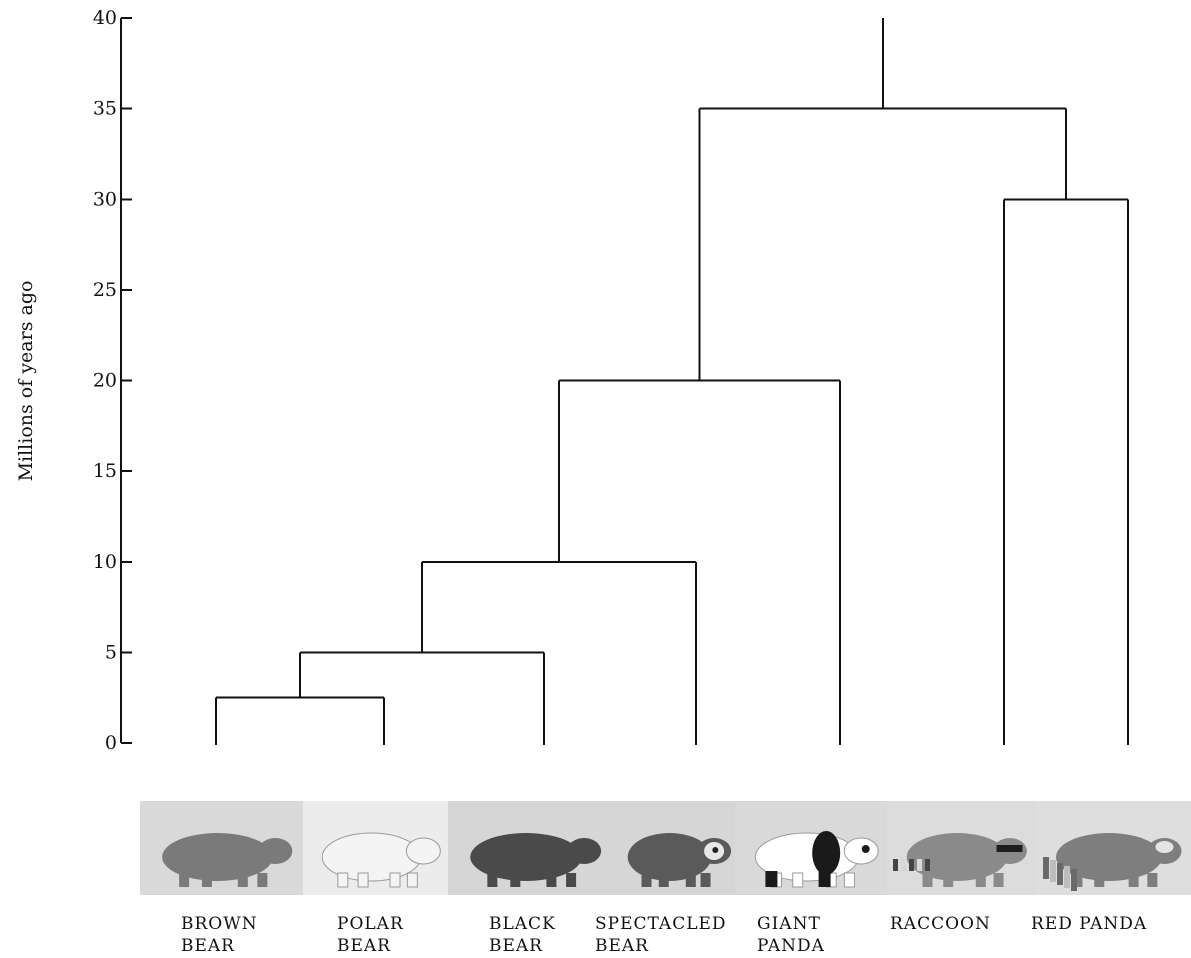 The image size is (1191, 958). Describe the element at coordinates (661, 924) in the screenshot. I see `taxon-label-spect-line1: SPECTACLED` at that location.